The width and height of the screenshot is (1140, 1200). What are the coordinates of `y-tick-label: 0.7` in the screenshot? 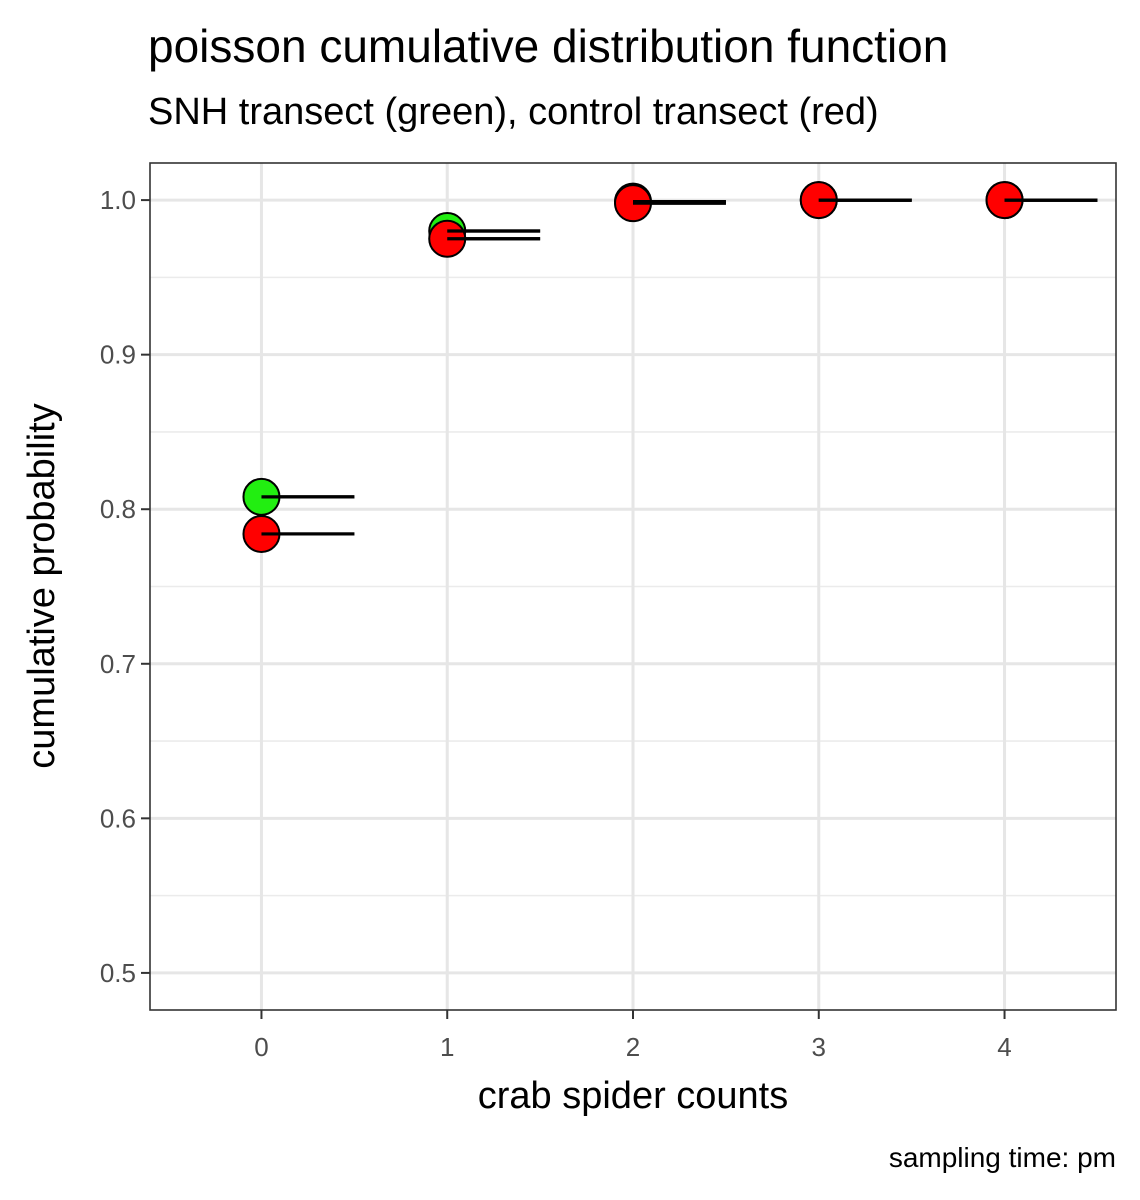 It's located at (118, 664).